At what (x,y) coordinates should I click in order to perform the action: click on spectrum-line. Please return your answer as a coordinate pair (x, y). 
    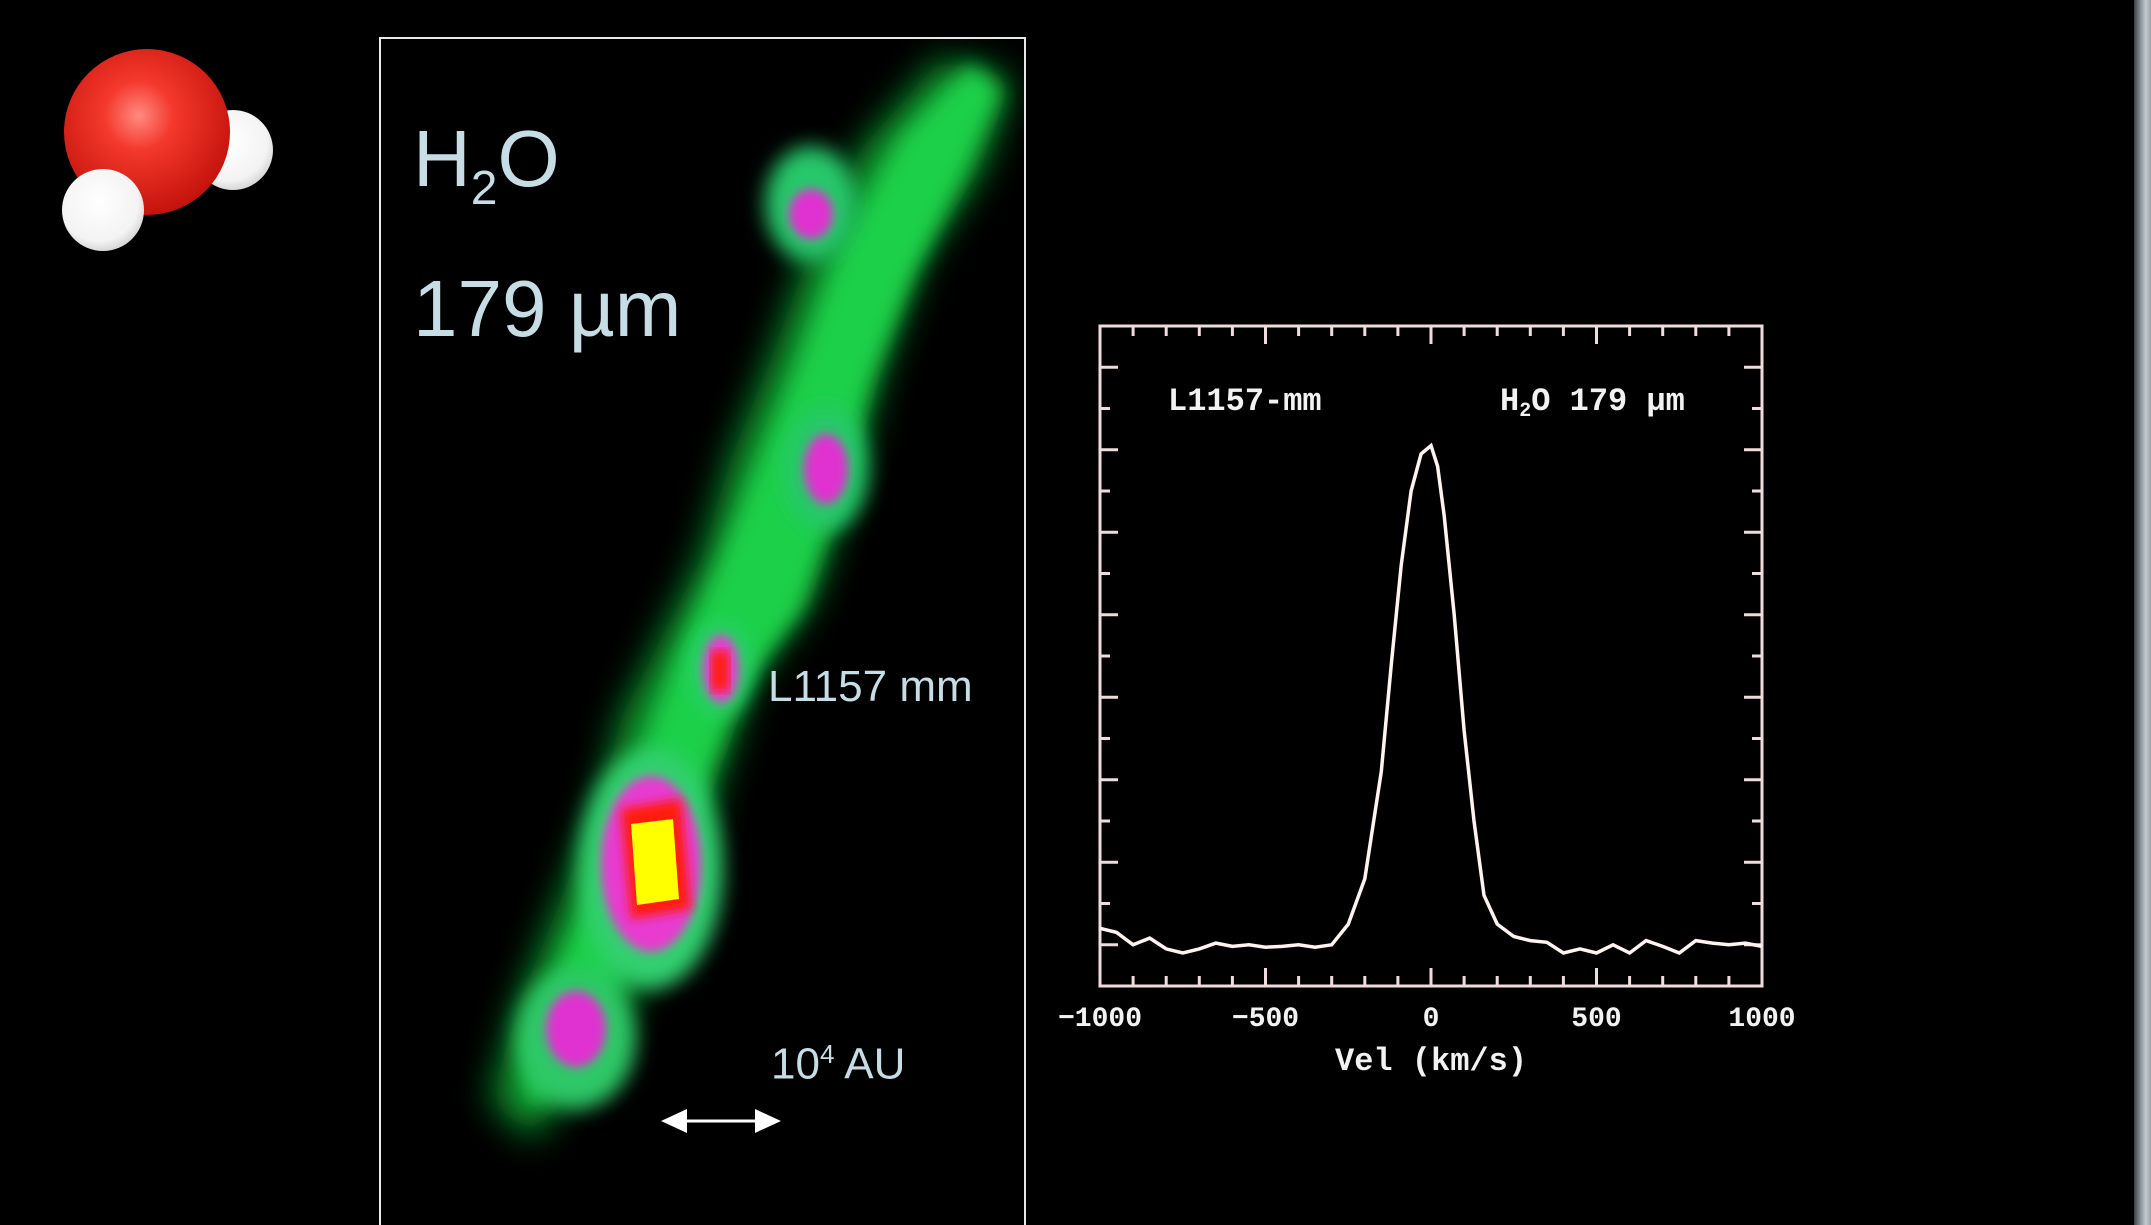
    Looking at the image, I should click on (1431, 699).